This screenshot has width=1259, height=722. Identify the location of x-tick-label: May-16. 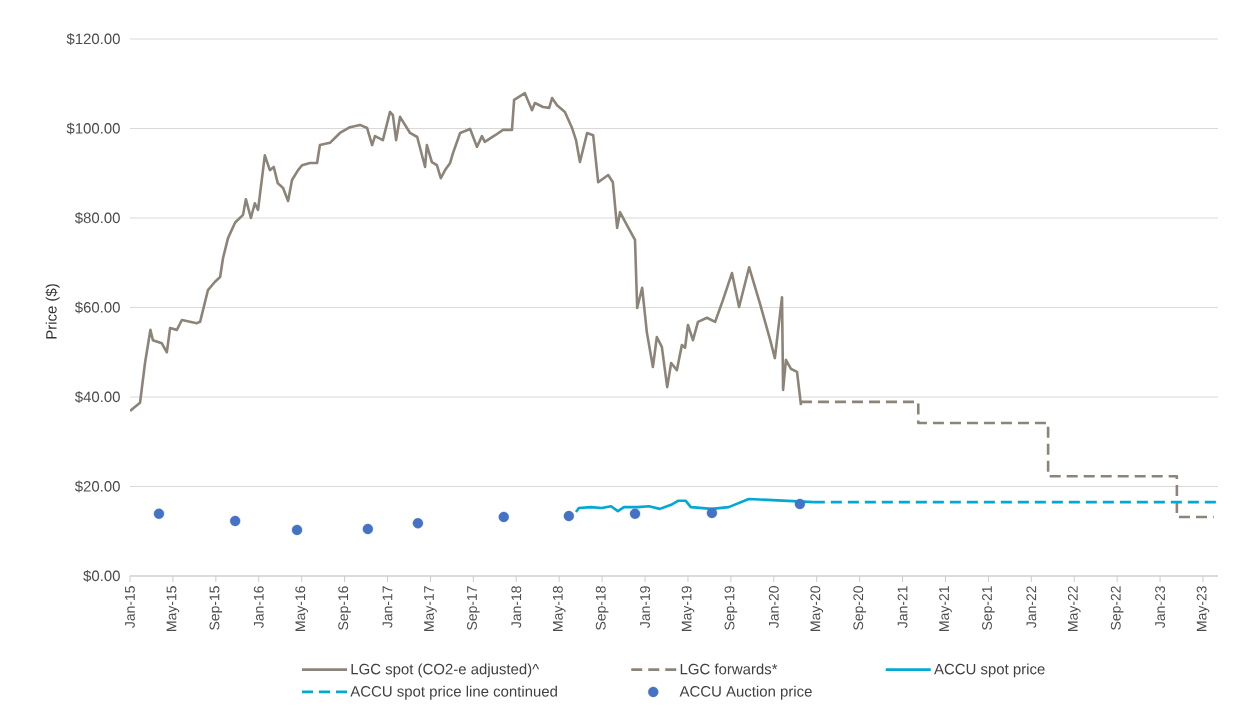
(301, 608).